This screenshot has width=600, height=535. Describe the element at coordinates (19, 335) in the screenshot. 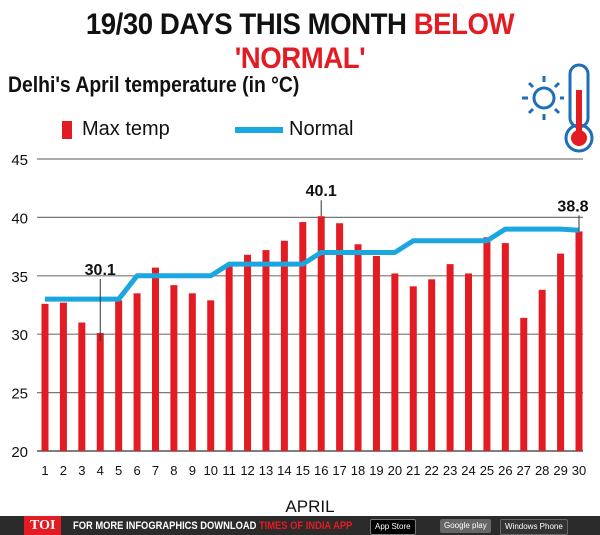

I see `y-tick-label: 30` at that location.